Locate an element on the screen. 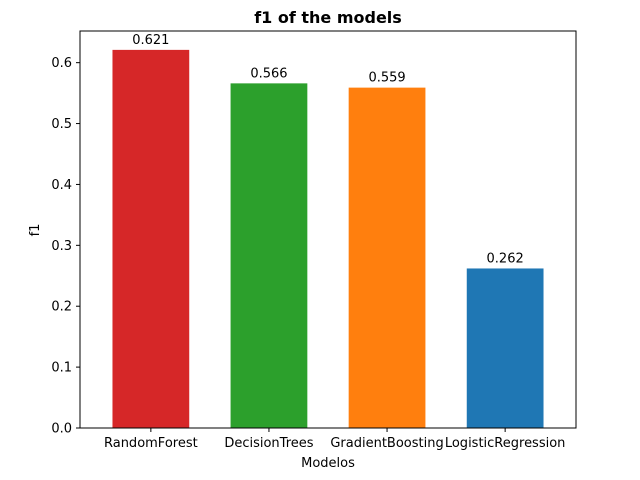 This screenshot has width=640, height=480. x-tick-label: LogisticRegression is located at coordinates (505, 443).